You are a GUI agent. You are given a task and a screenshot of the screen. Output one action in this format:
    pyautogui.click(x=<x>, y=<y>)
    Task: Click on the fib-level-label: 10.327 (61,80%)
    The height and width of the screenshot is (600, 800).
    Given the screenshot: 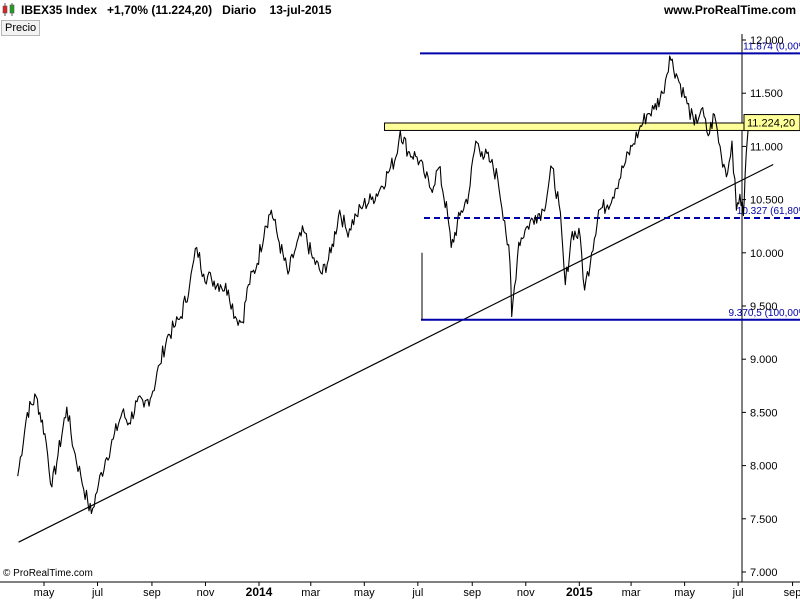 What is the action you would take?
    pyautogui.click(x=768, y=211)
    